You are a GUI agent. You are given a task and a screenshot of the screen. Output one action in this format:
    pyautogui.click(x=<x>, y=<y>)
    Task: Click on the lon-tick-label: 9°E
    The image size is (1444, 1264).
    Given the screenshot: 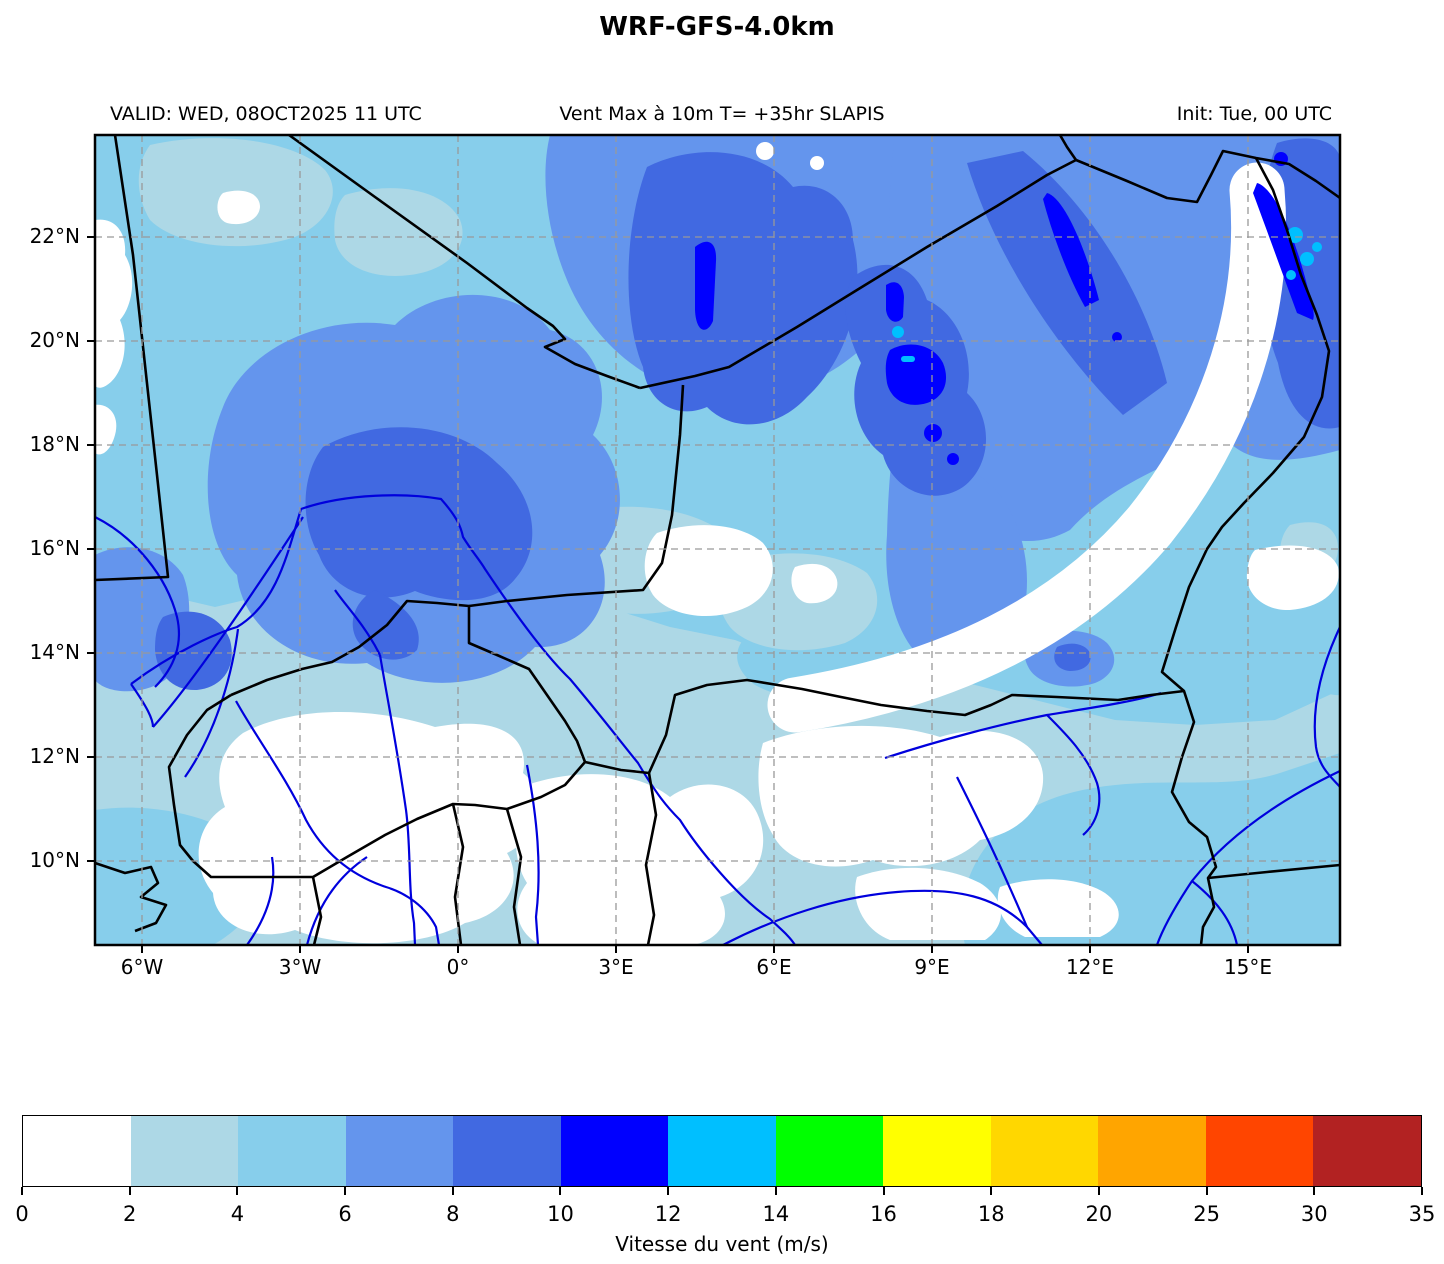 What is the action you would take?
    pyautogui.click(x=932, y=967)
    